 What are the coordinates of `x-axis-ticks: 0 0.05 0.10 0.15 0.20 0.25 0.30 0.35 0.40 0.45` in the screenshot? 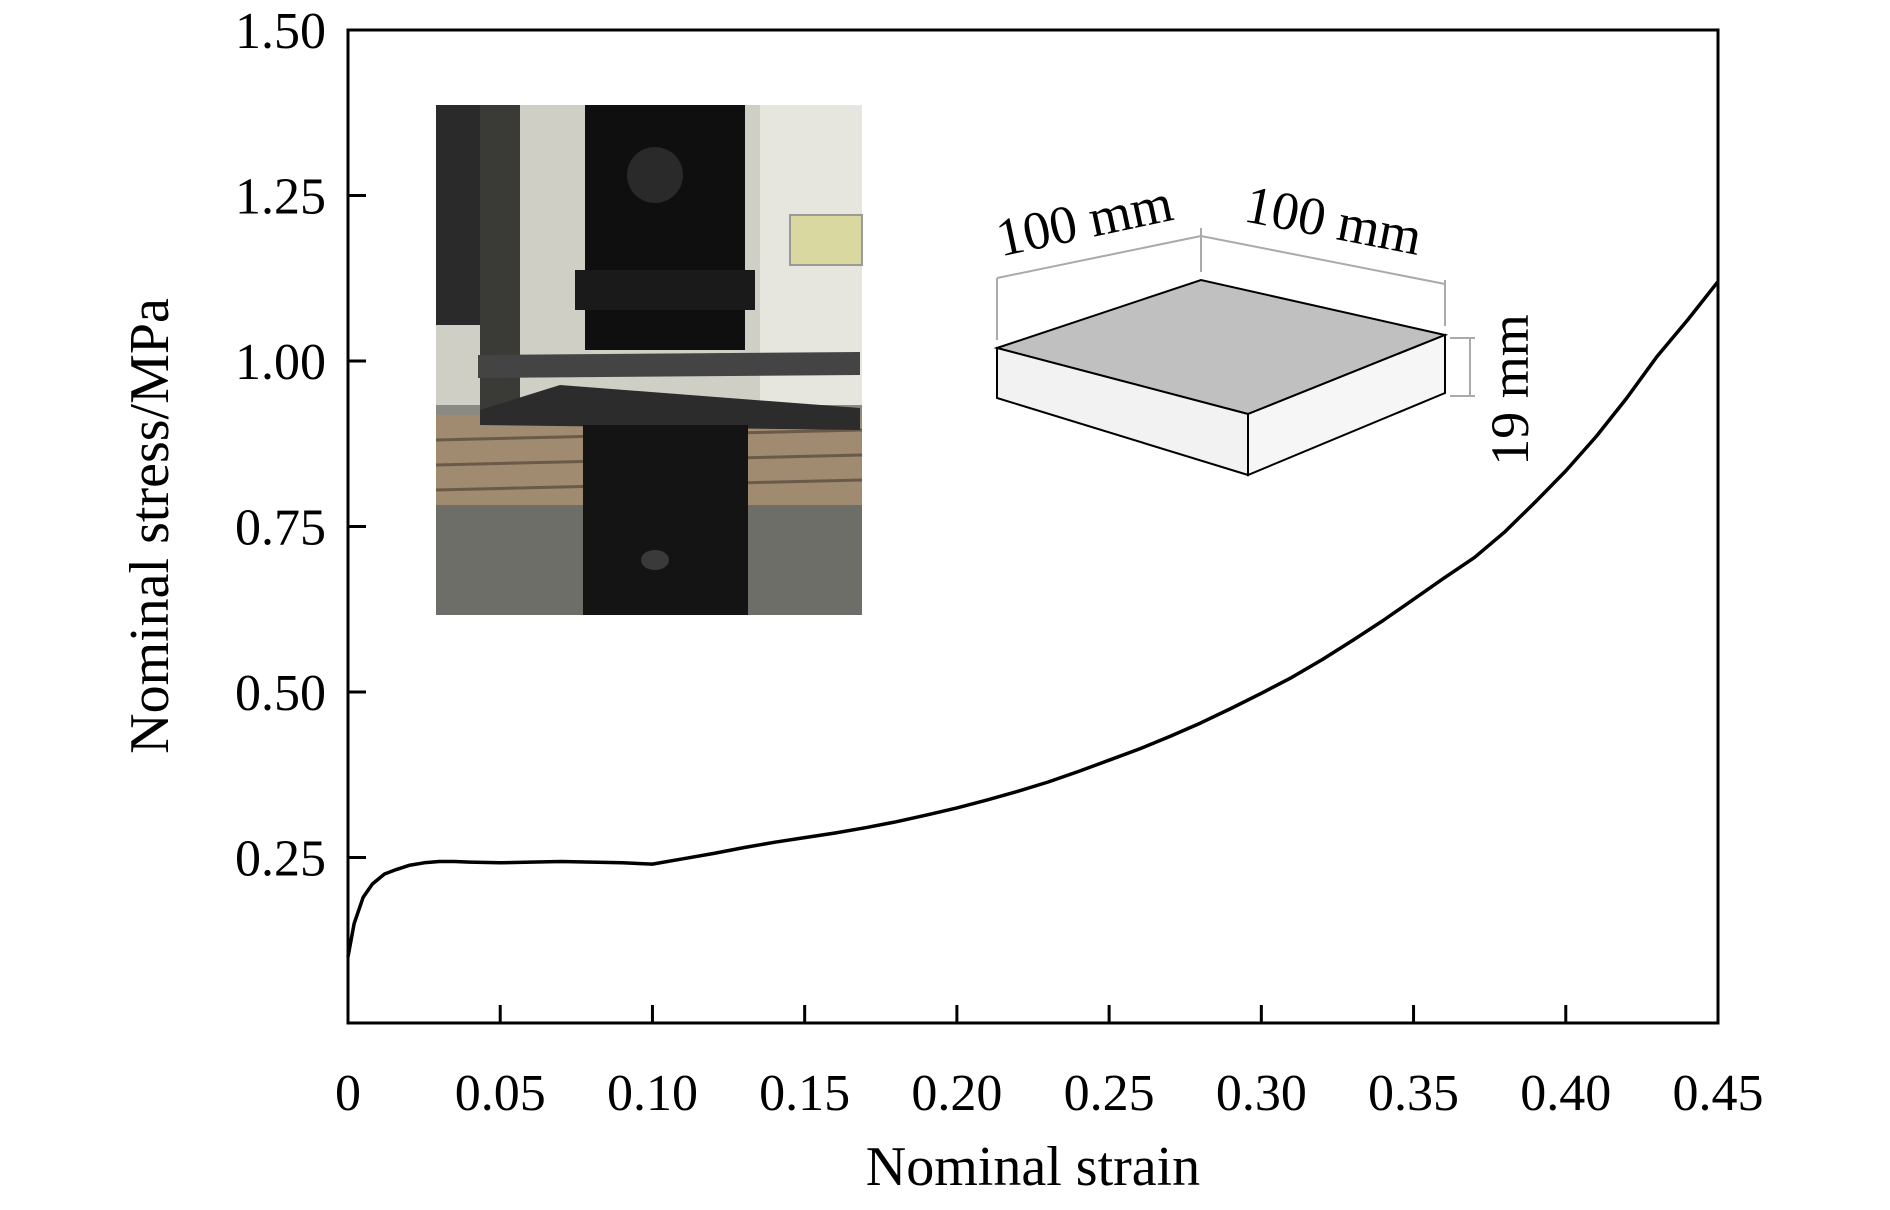 It's located at (1049, 1063).